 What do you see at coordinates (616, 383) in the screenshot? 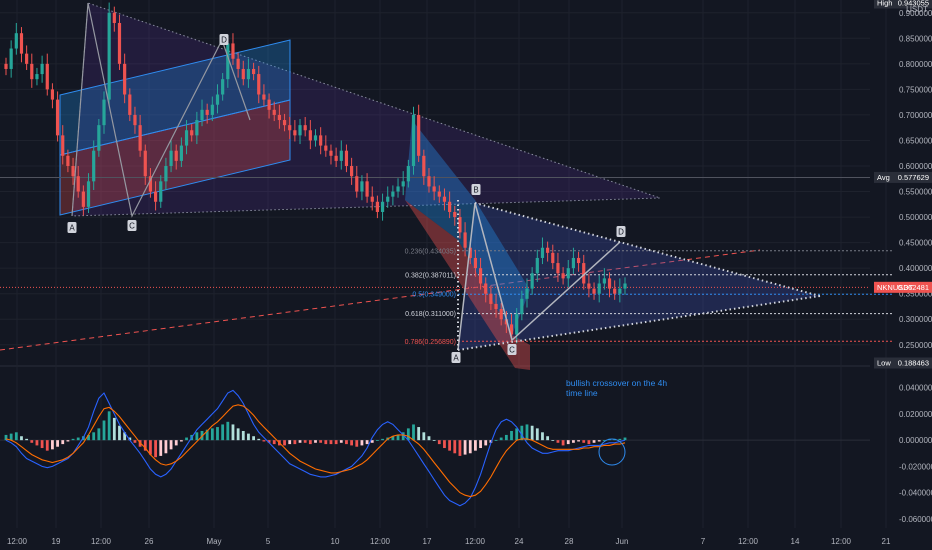
I see `annotation-text: bullish crossover on the 4h` at bounding box center [616, 383].